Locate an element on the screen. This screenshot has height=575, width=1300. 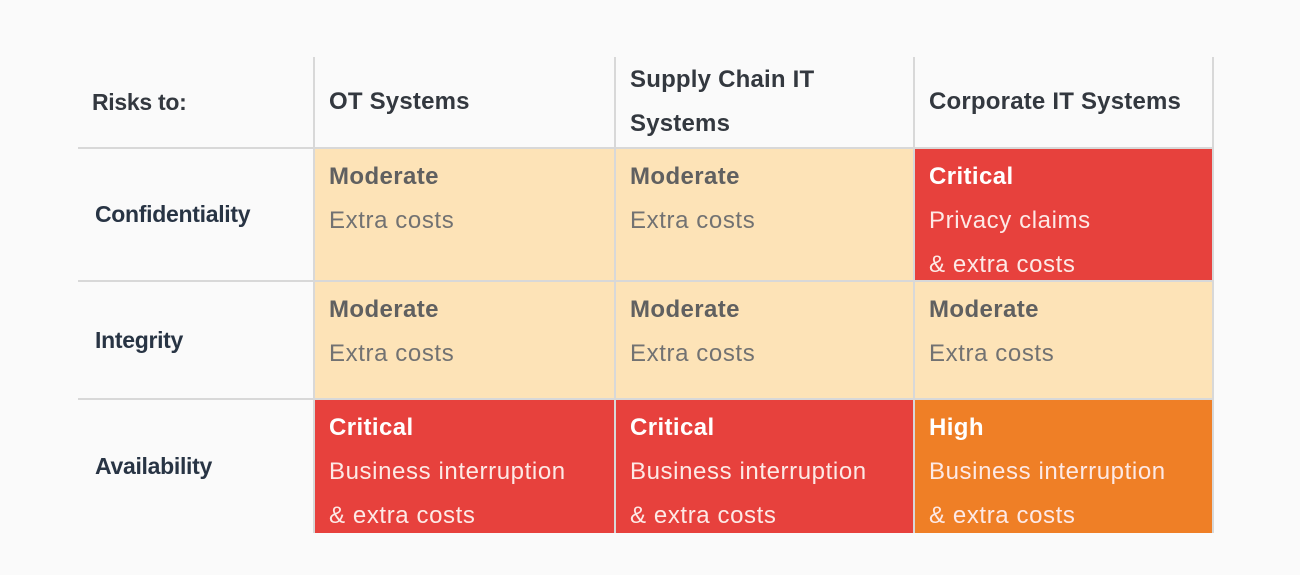
risk-impact: Privacy claims & extra costs is located at coordinates (1010, 242).